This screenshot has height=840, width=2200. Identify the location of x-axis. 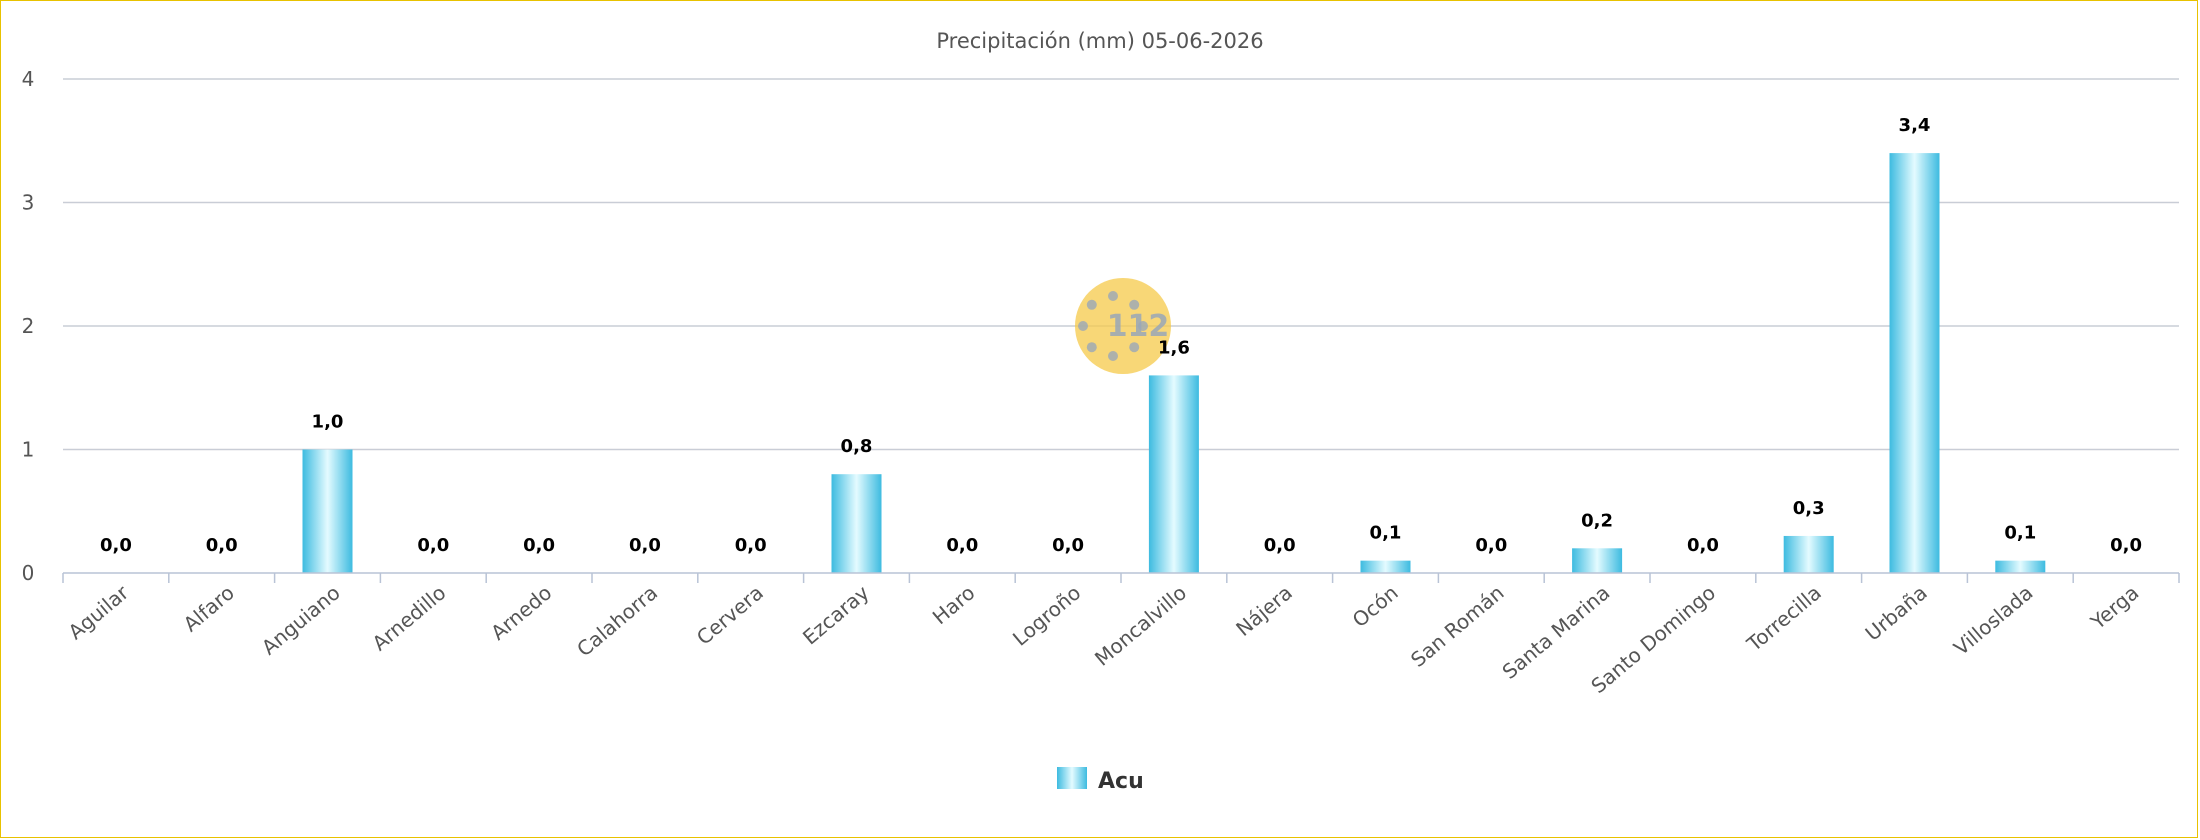
(1121, 577).